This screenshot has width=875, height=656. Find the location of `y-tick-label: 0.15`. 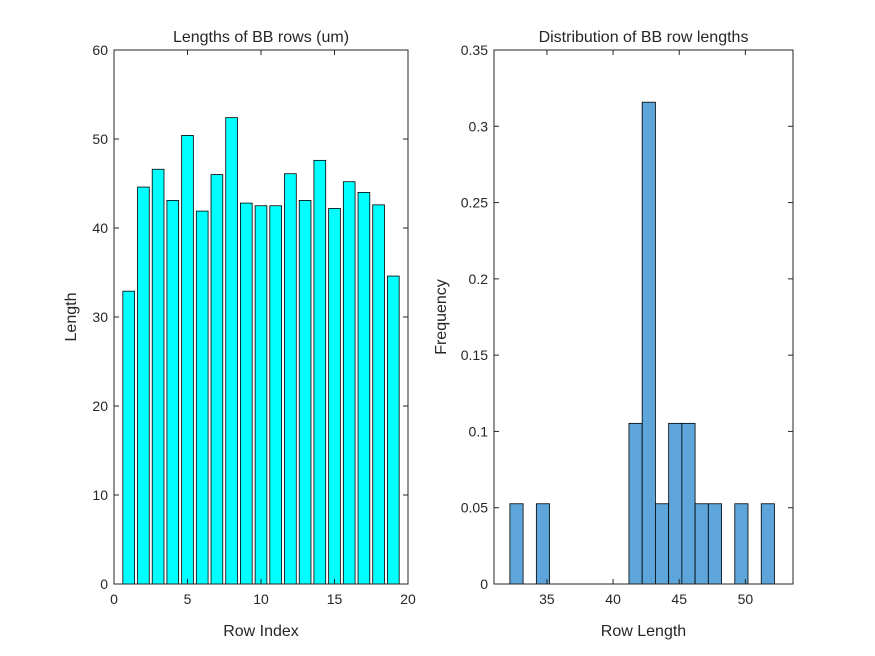

y-tick-label: 0.15 is located at coordinates (474, 355).